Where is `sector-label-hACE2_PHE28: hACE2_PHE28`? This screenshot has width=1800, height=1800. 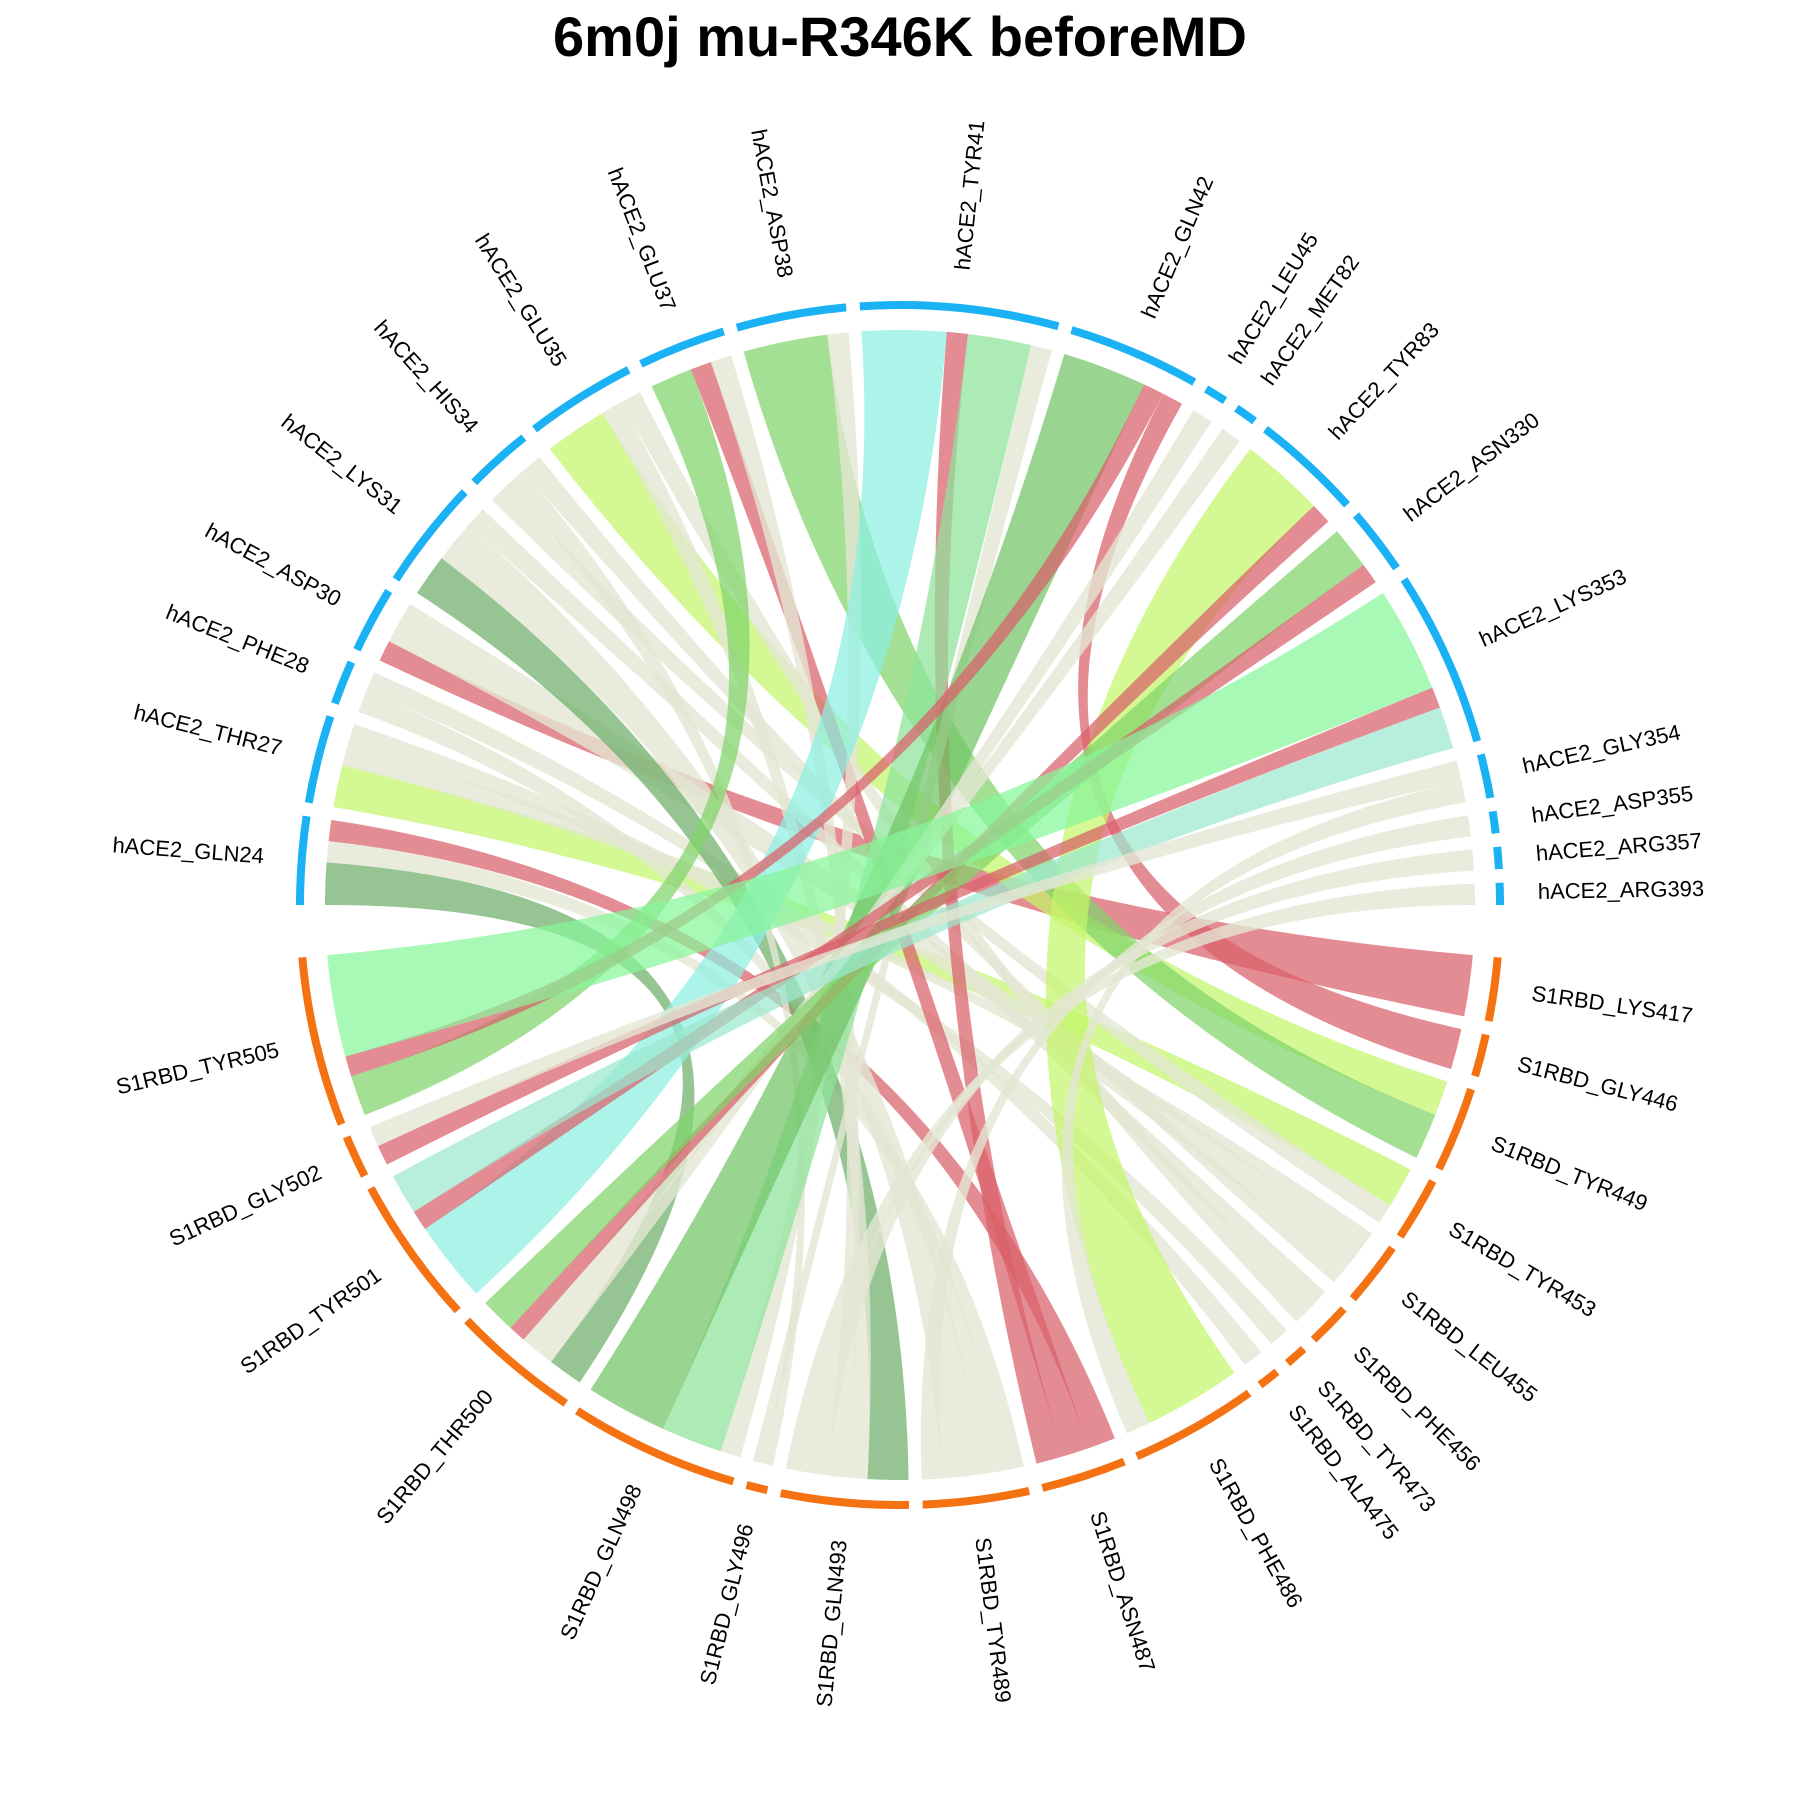 sector-label-hACE2_PHE28: hACE2_PHE28 is located at coordinates (238, 638).